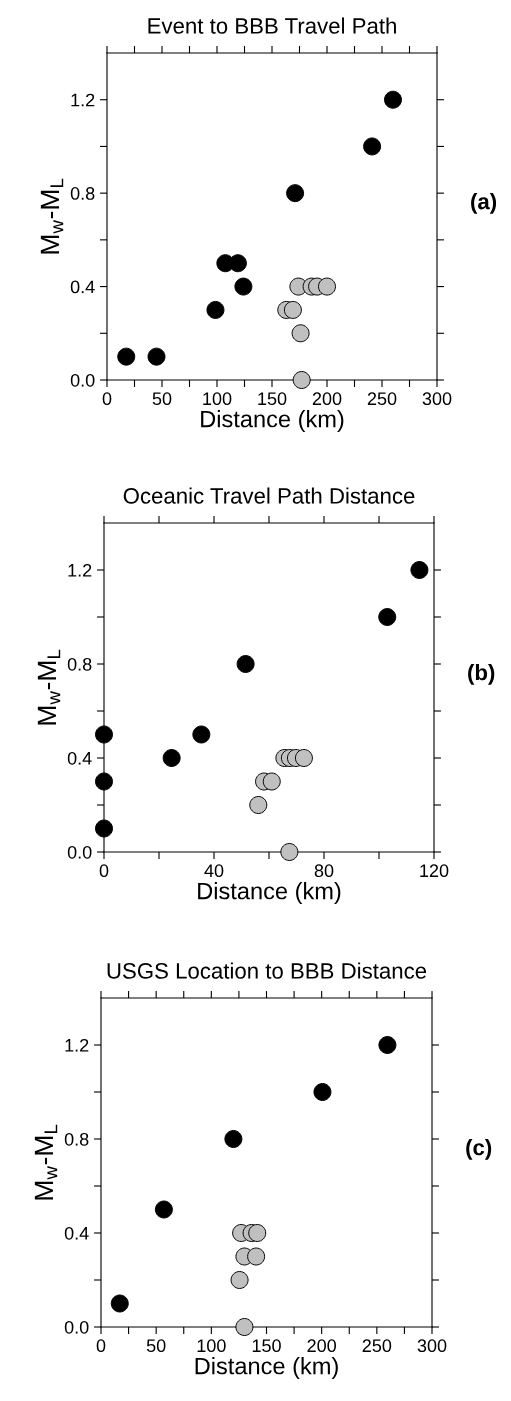 This screenshot has height=1401, width=511. I want to click on text: (b), so click(481, 674).